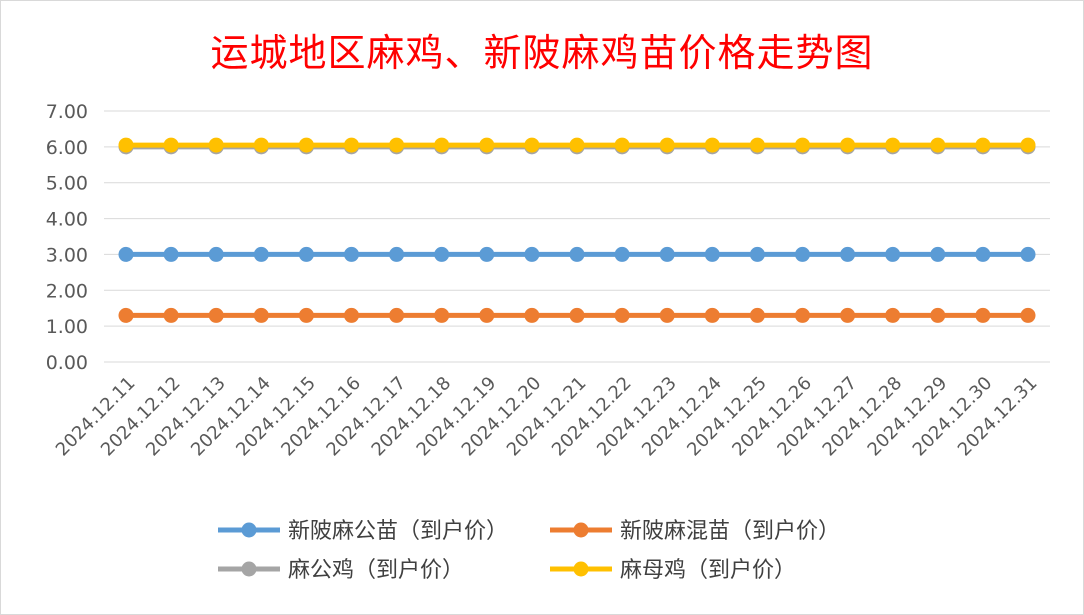 The image size is (1084, 615). Describe the element at coordinates (67, 220) in the screenshot. I see `y-tick-label: 4.00` at that location.